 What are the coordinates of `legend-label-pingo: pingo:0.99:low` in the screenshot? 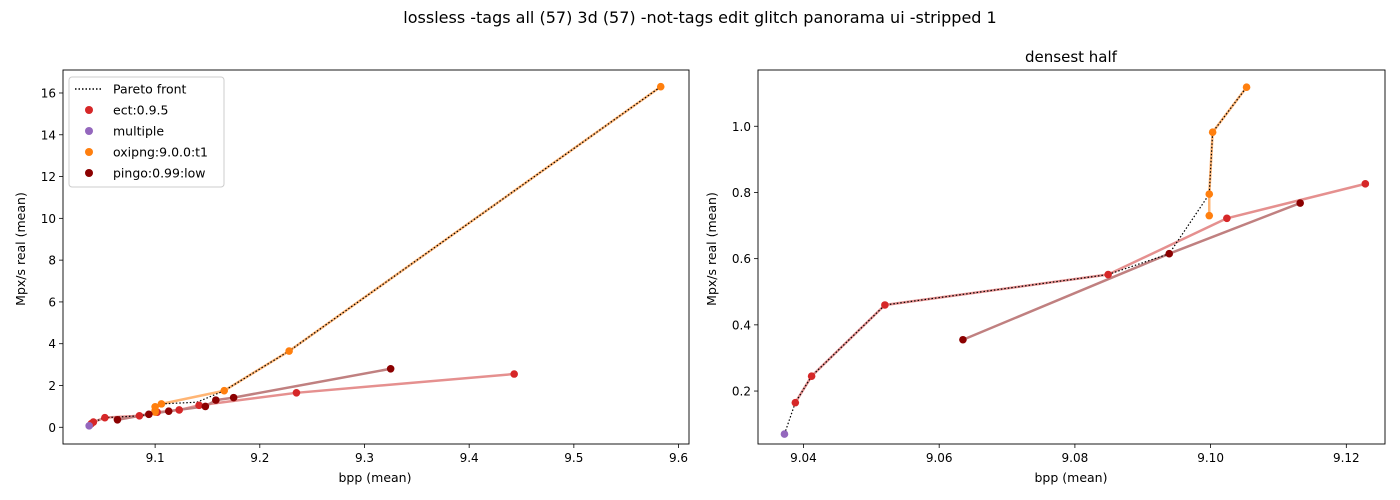 It's located at (159, 173).